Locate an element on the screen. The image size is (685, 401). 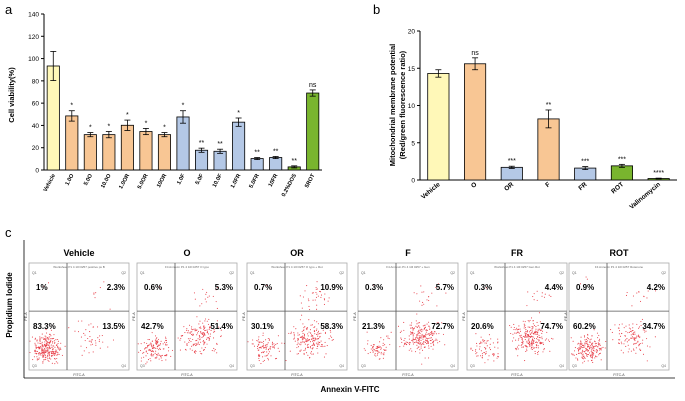
axis-mini-label-y: PE-A is located at coordinates (566, 316).